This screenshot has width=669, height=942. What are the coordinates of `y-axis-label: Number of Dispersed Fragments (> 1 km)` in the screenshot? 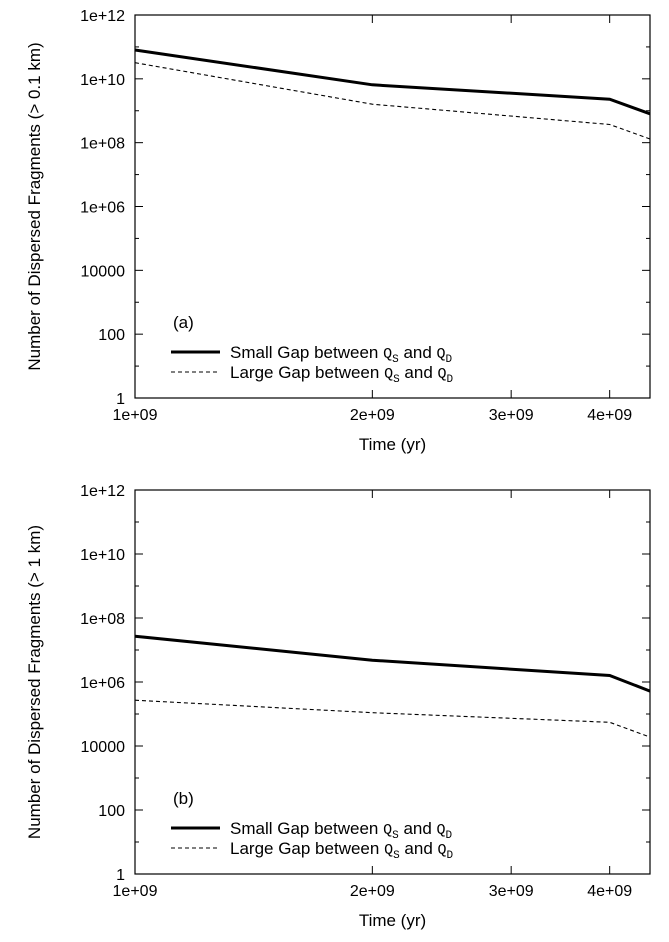 It's located at (34, 682).